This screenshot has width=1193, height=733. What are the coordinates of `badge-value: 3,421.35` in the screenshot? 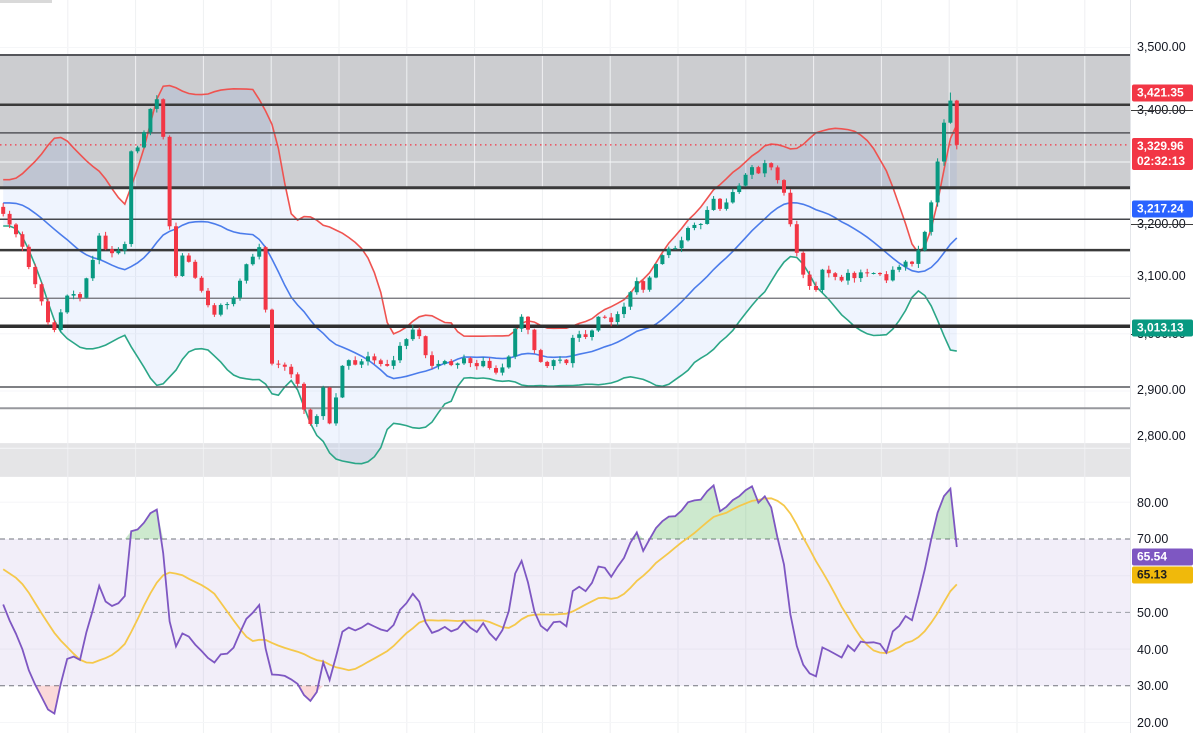 It's located at (1160, 92).